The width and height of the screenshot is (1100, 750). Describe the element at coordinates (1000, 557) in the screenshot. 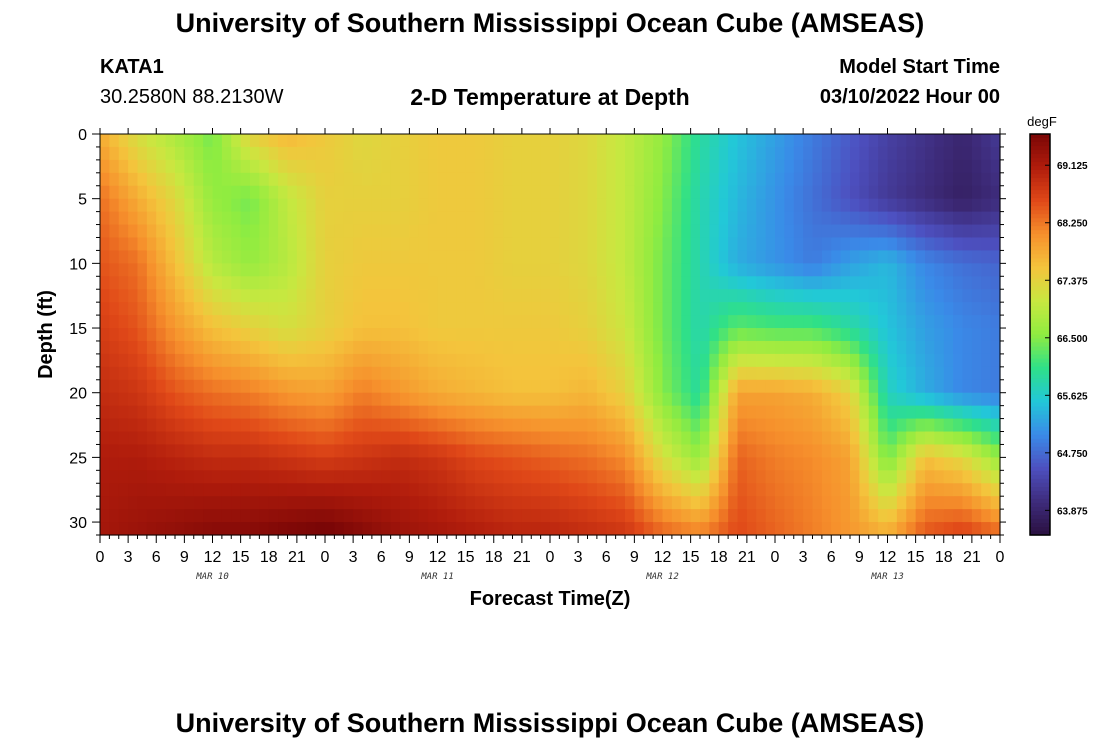

I see `x-tick-label: 0` at that location.